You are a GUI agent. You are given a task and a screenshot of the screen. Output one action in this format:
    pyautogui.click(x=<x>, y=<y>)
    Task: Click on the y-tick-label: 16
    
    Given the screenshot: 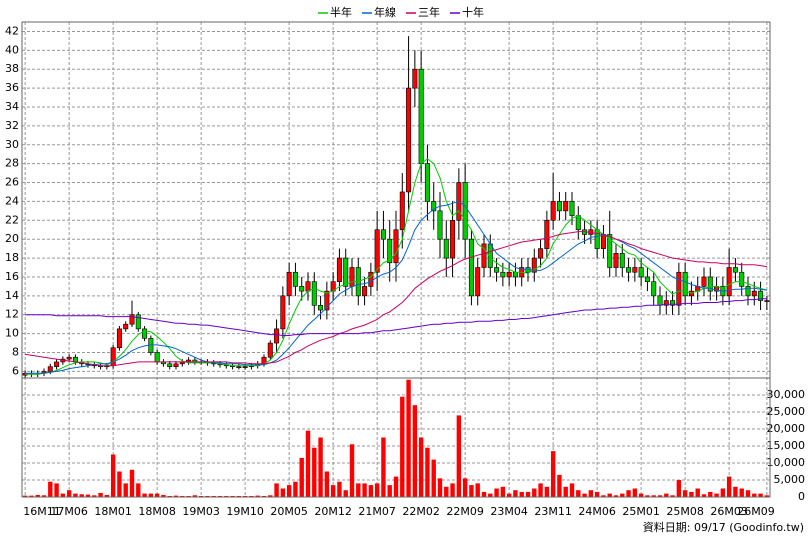 What is the action you would take?
    pyautogui.click(x=12, y=276)
    